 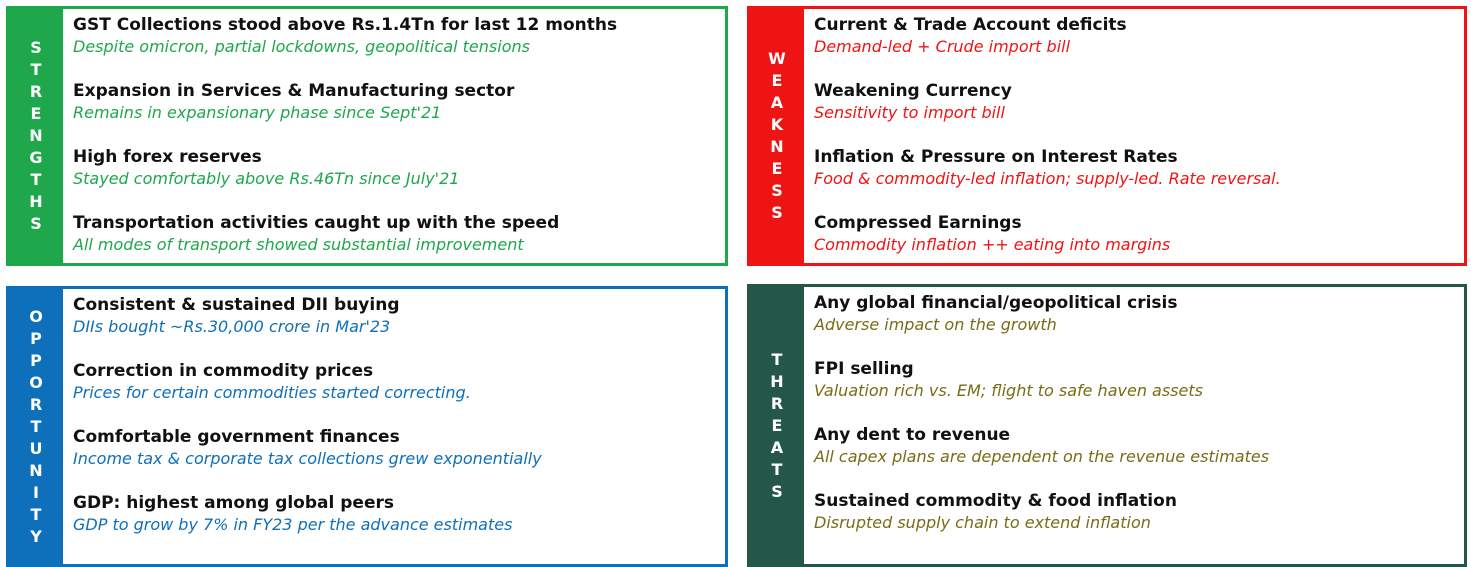 I want to click on label-letter: U, so click(x=36, y=448).